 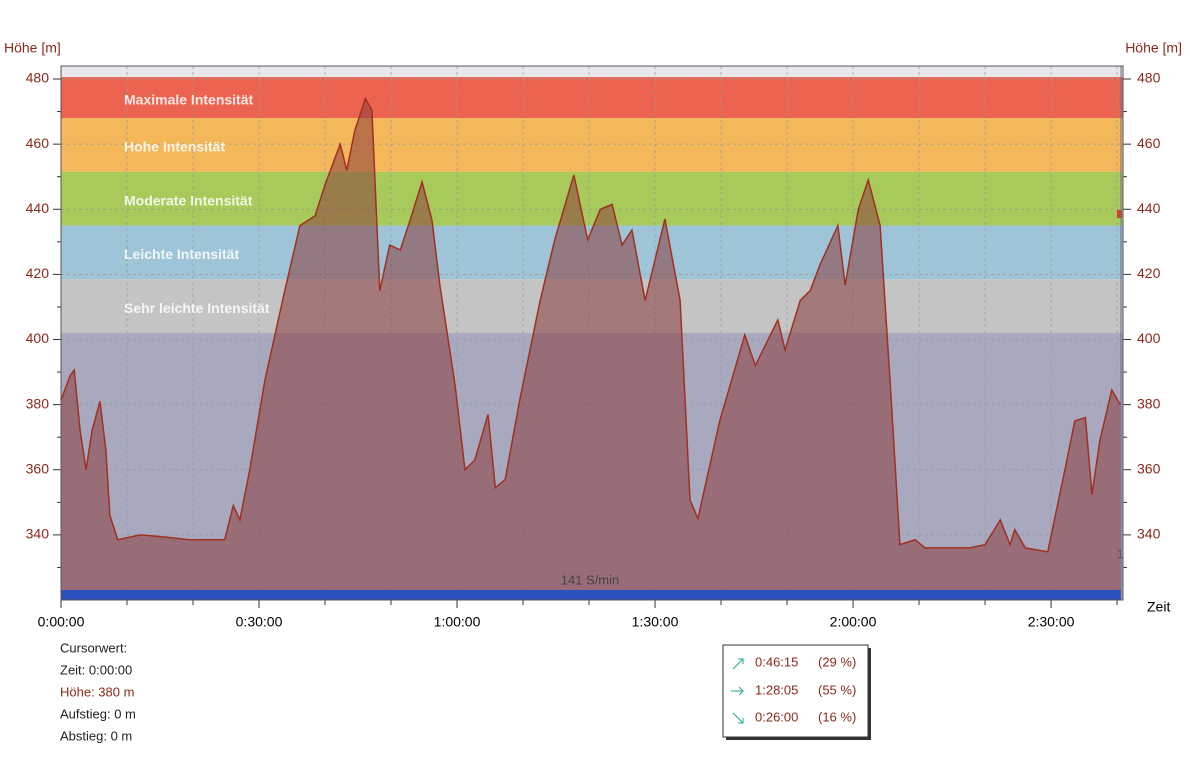 I want to click on y-tick-label: 460, so click(x=38, y=143).